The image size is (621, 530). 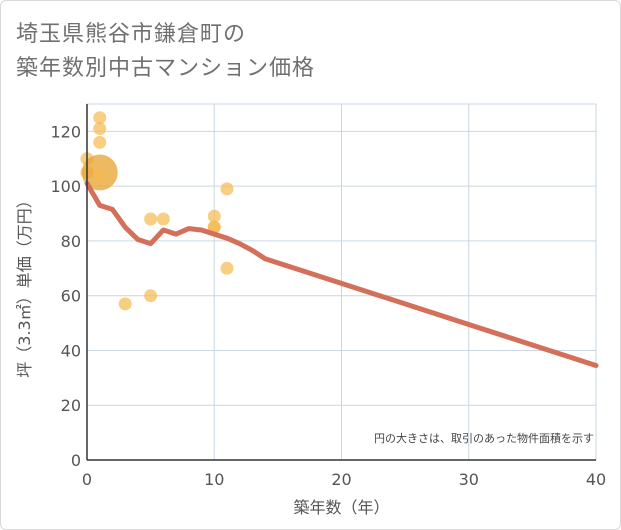 I want to click on size-note: 円の大きさは、取引のあった物件面積を示す, so click(x=484, y=438).